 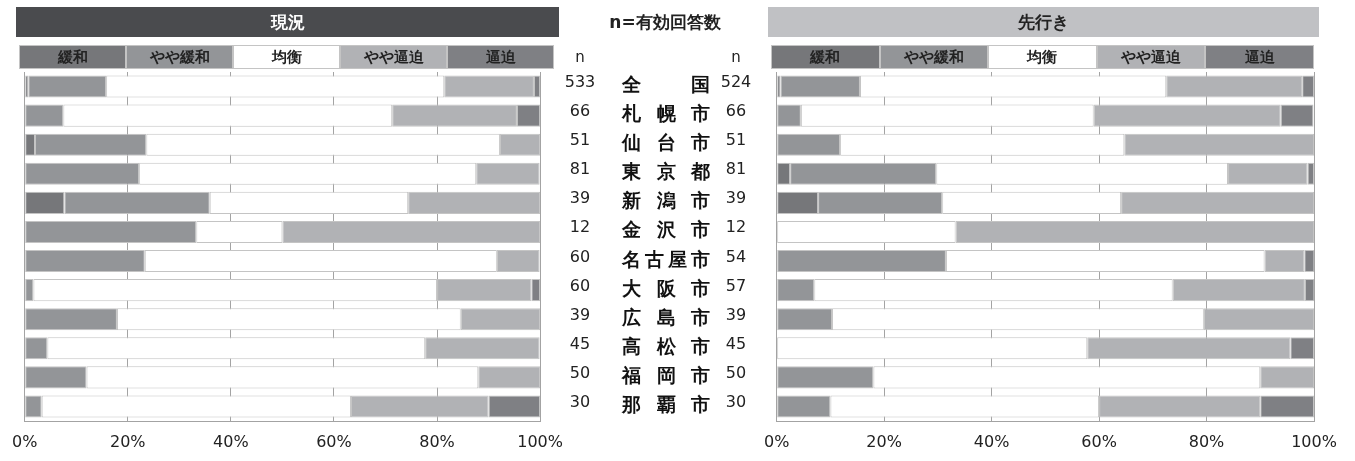 I want to click on data-label: 57, so click(x=736, y=286).